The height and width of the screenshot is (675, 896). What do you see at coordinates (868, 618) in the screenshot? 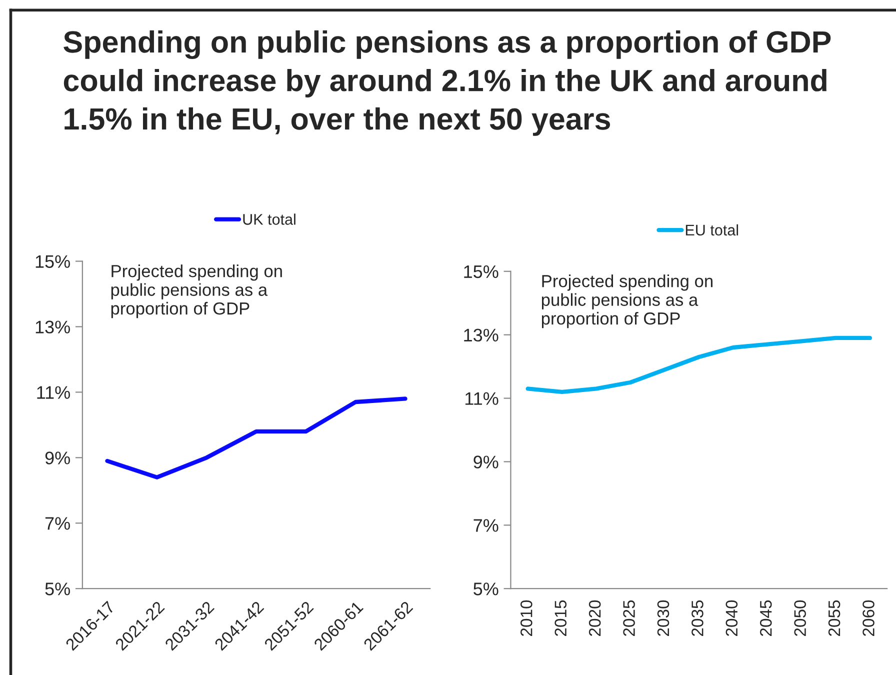
I see `x-tick-label: 2060` at bounding box center [868, 618].